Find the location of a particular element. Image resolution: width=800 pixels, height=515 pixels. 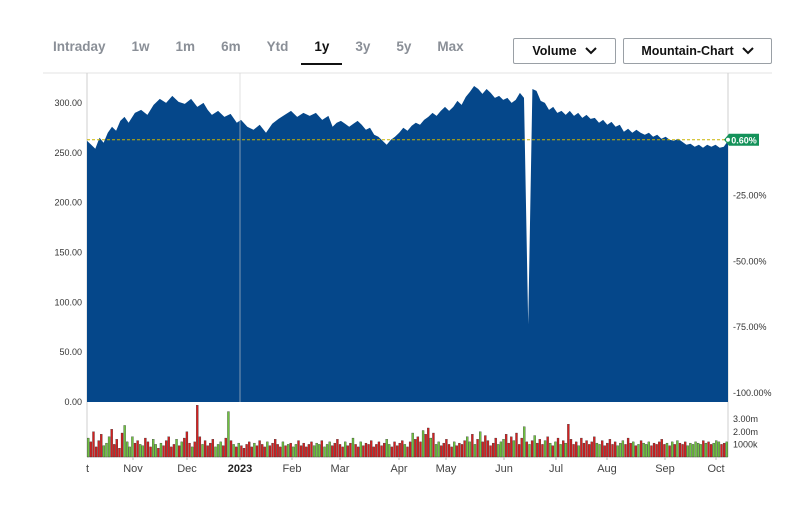

chart-type-dropdown-label: Mountain-Chart is located at coordinates (687, 51).